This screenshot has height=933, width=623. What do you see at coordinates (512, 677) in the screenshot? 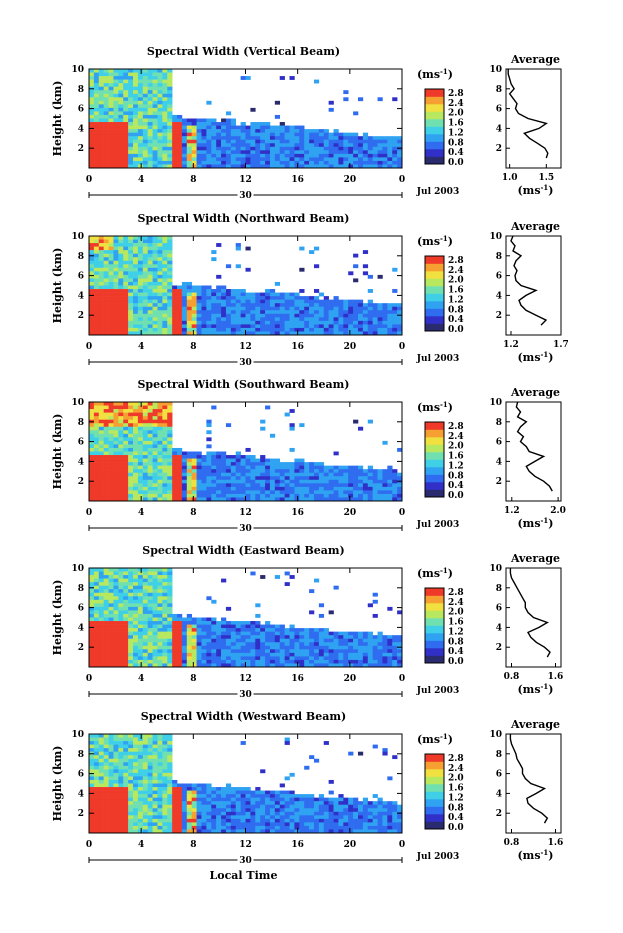
I see `avg-x-tick-label: 0.8` at bounding box center [512, 677].